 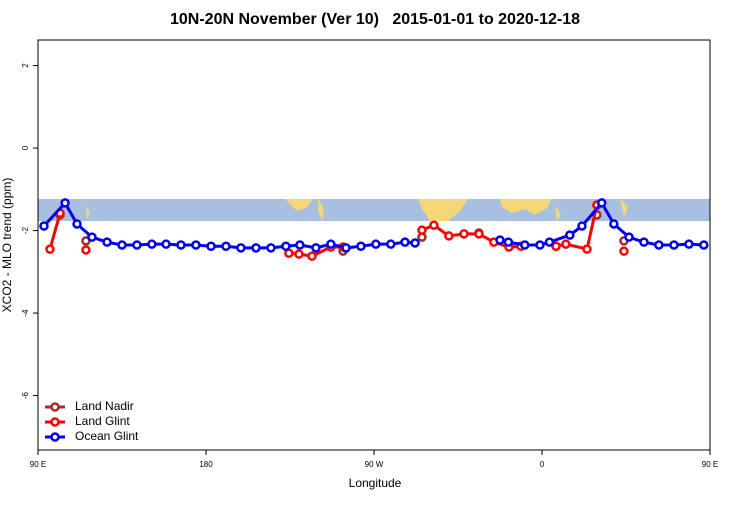 What do you see at coordinates (374, 210) in the screenshot?
I see `map-strip` at bounding box center [374, 210].